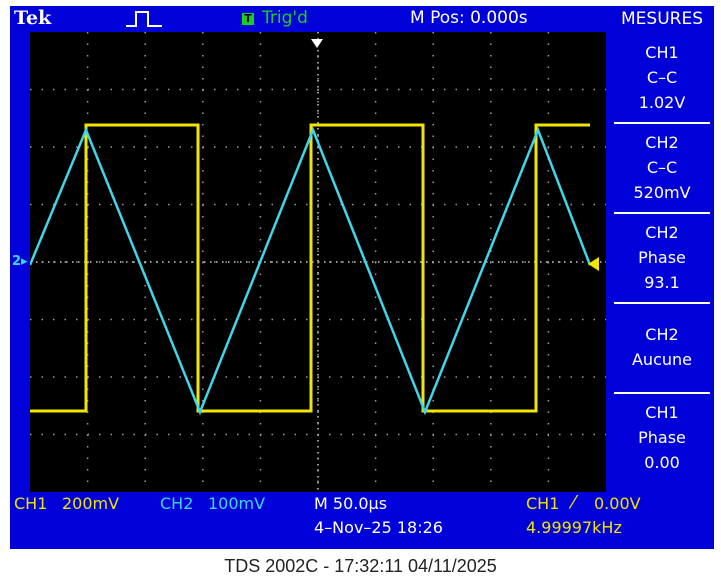 The width and height of the screenshot is (721, 583). I want to click on ch2-ground-marker: 2▸, so click(20, 261).